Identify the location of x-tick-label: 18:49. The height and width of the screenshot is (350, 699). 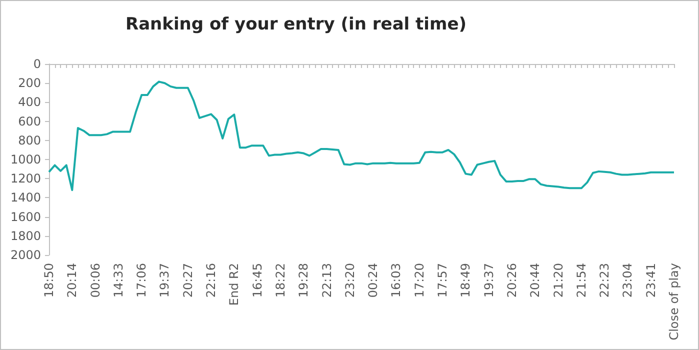
(465, 280).